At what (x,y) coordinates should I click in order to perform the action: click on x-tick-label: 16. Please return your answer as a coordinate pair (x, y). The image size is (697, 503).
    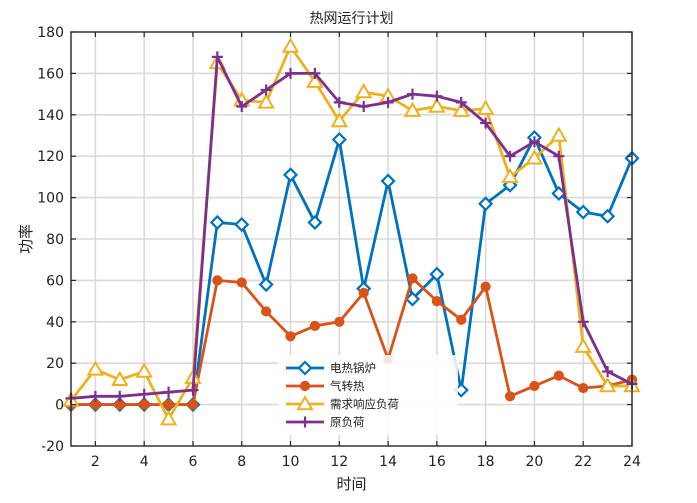
    Looking at the image, I should click on (437, 462).